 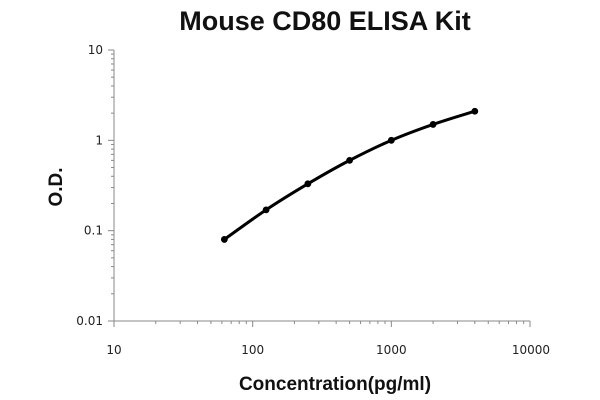 What do you see at coordinates (531, 350) in the screenshot?
I see `x-tick-label: 10000` at bounding box center [531, 350].